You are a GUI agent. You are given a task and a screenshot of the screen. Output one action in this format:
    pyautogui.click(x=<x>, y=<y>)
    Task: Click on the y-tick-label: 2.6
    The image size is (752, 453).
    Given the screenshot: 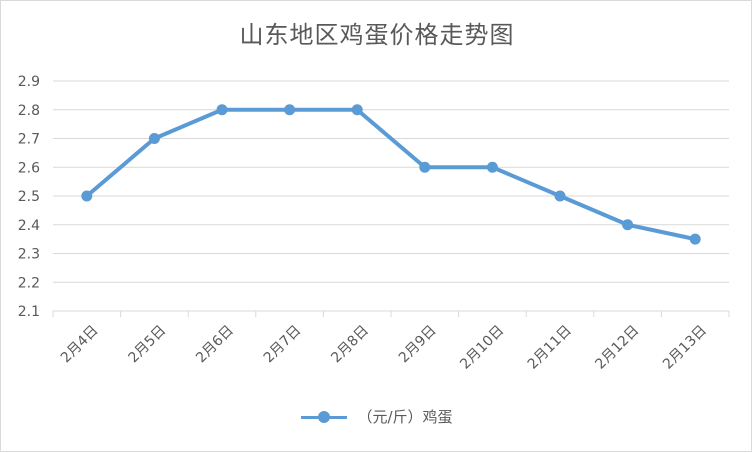 What is the action you would take?
    pyautogui.click(x=29, y=168)
    